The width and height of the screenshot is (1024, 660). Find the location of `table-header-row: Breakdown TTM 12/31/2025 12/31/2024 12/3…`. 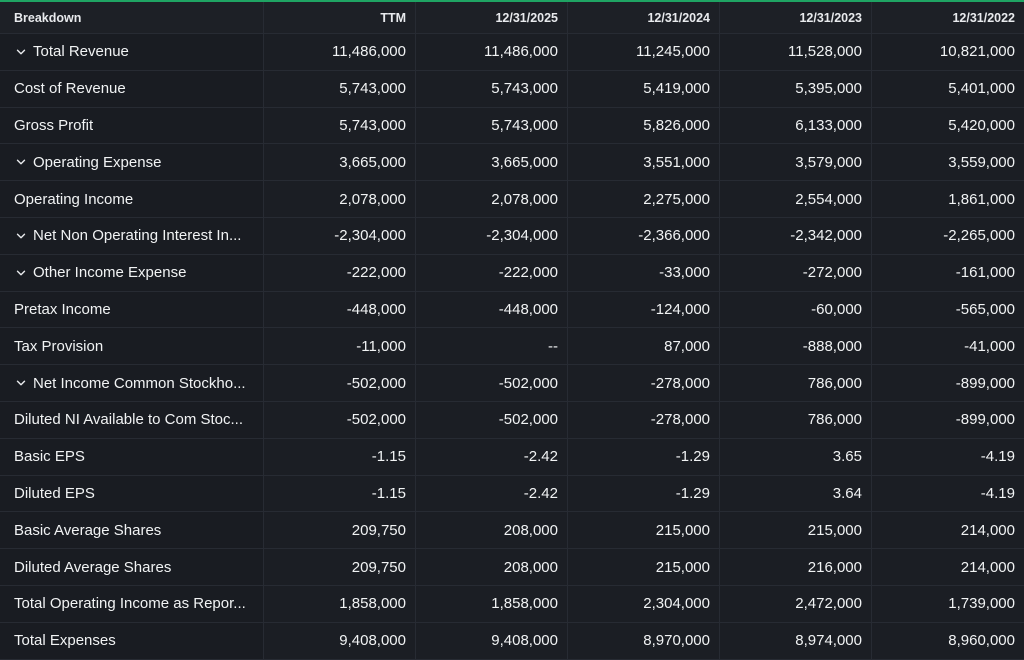

table-header-row: Breakdown TTM 12/31/2025 12/31/2024 12/3… is located at coordinates (512, 18).